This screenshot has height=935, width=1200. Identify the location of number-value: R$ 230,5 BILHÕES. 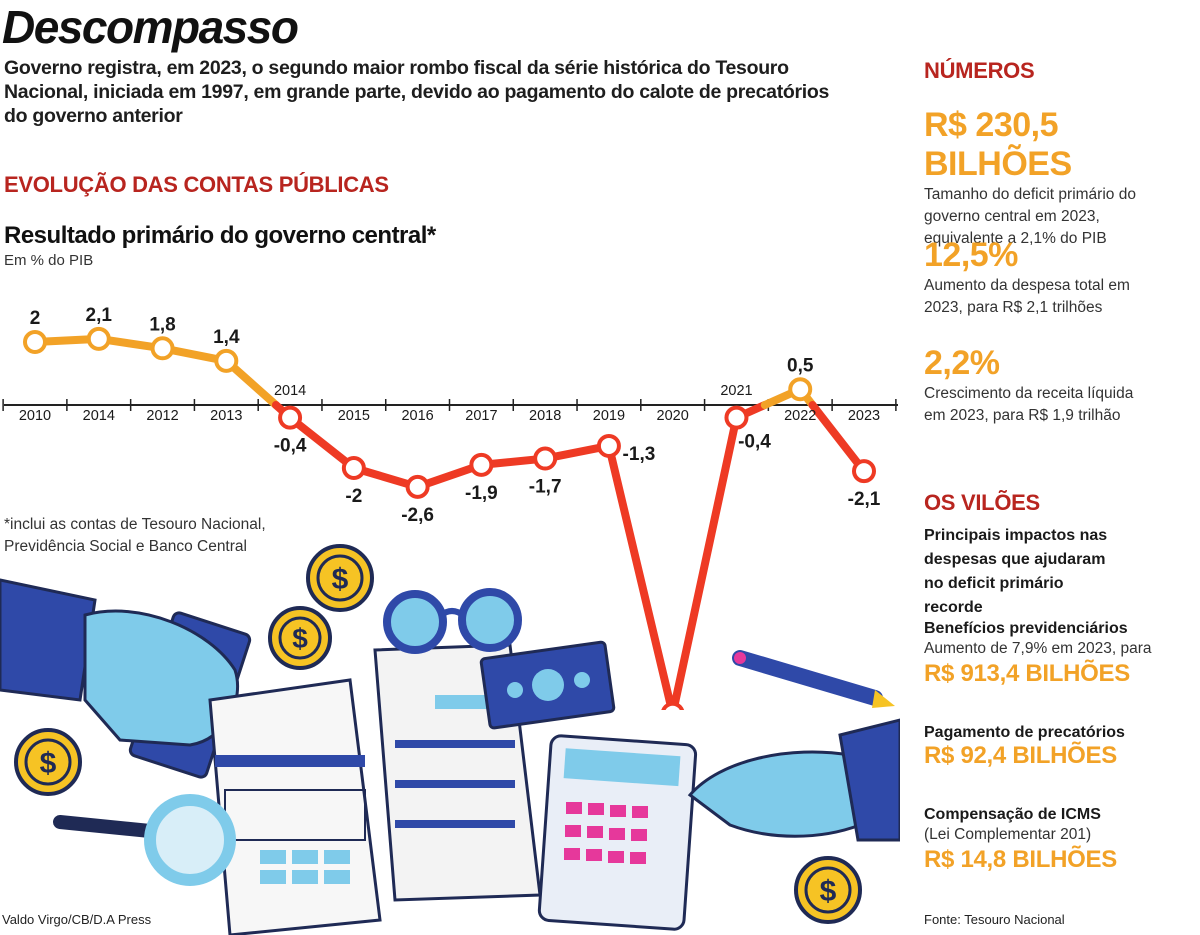
(998, 144).